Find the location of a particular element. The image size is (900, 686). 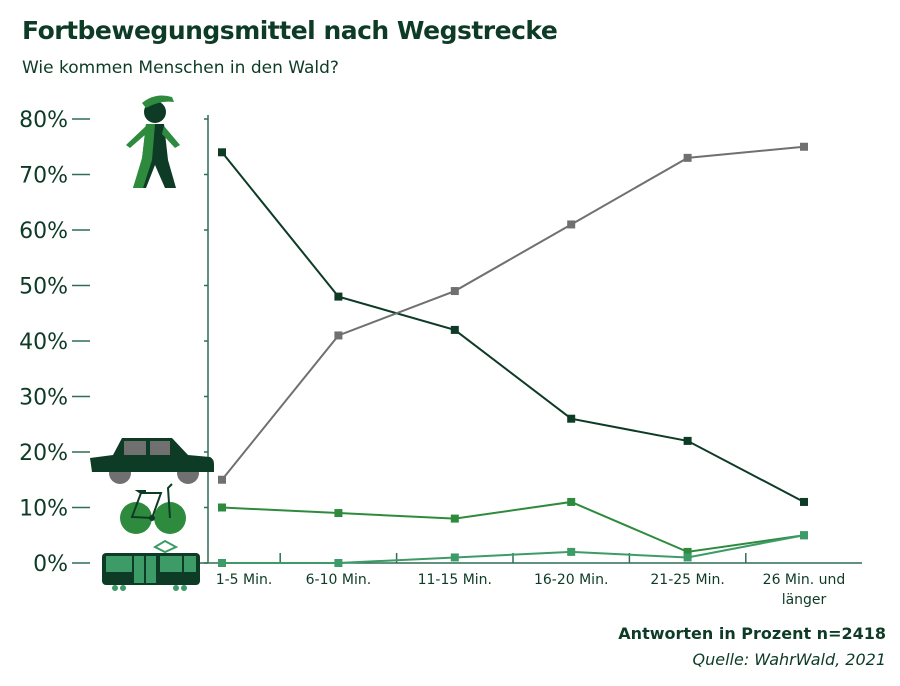

series-line-tram is located at coordinates (513, 549).